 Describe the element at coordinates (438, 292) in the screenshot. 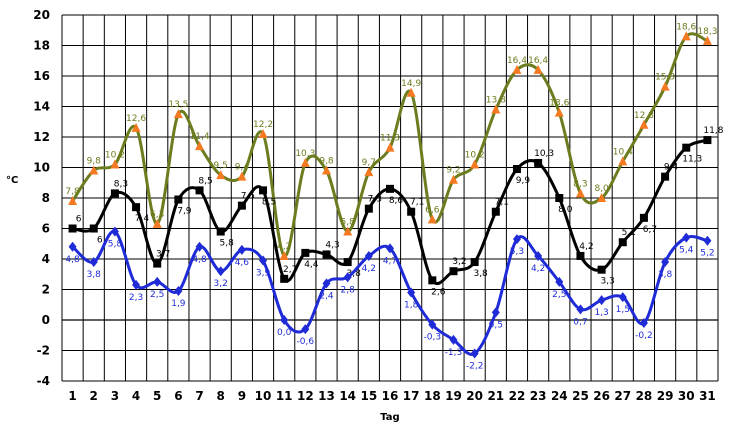

I see `data-label: 2,6` at that location.